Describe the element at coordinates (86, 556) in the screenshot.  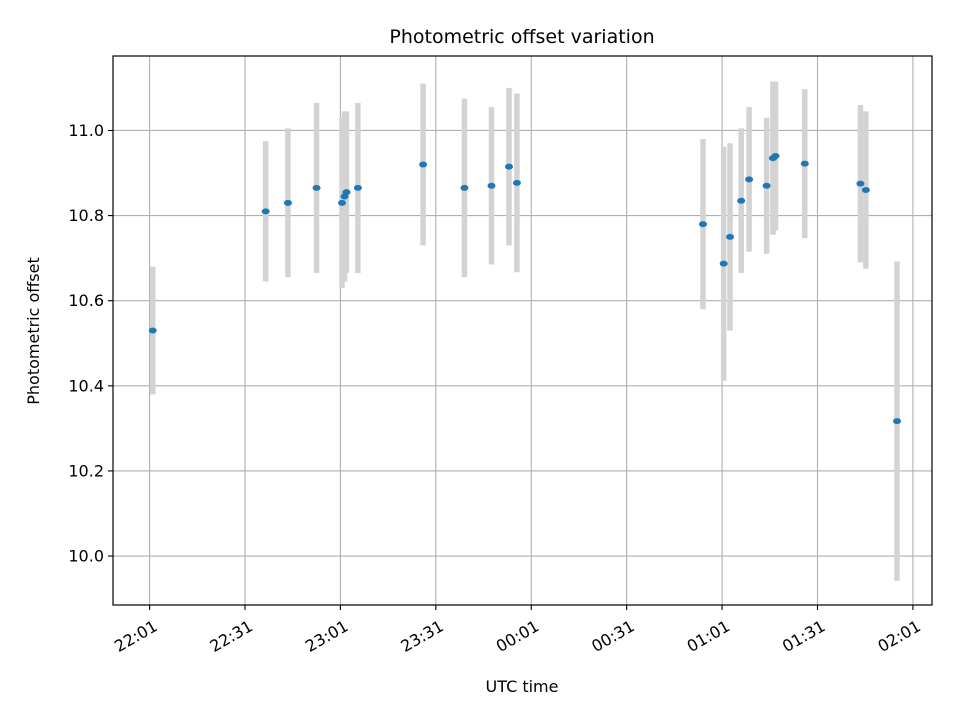
I see `y-tick-label: 10.0` at that location.